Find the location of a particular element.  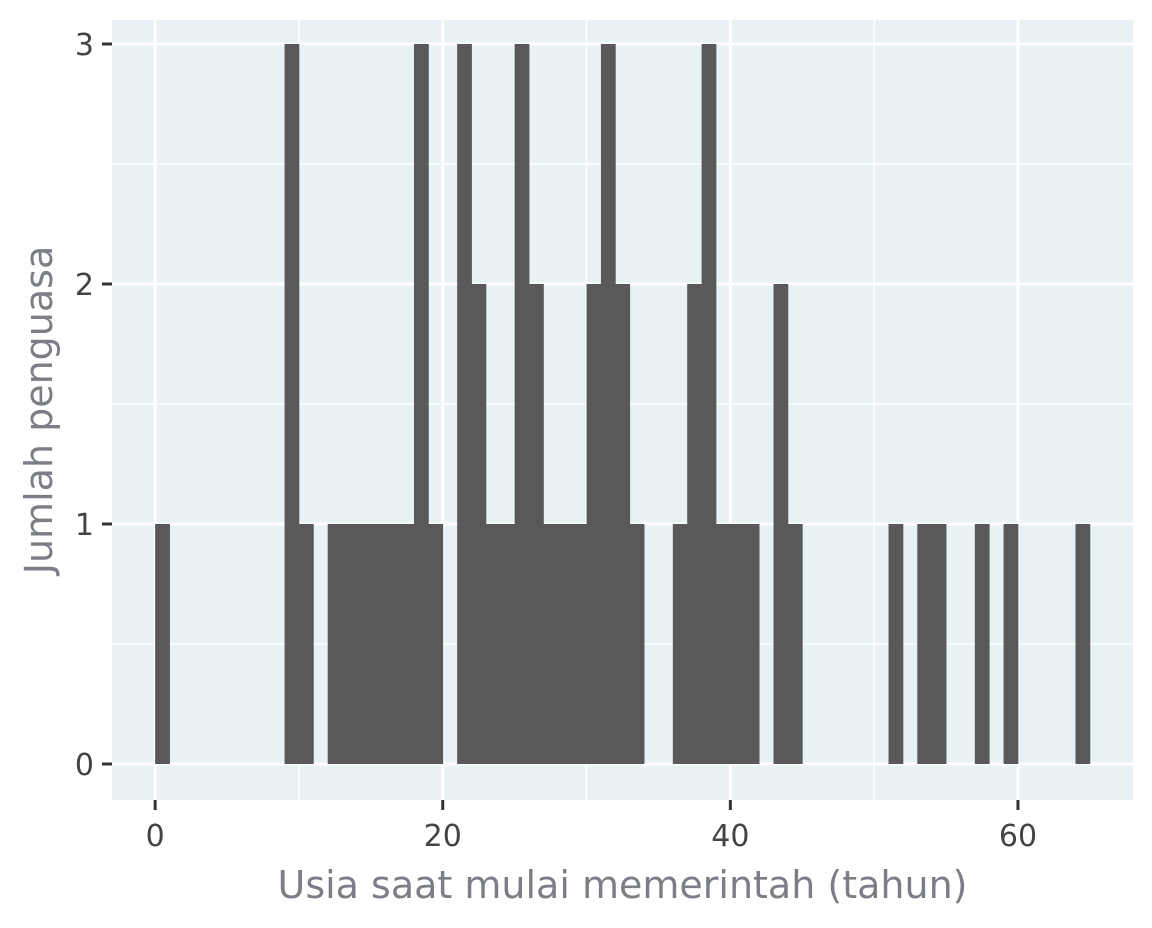

y-axis-title: Jumlah penguasa is located at coordinates (39, 411).